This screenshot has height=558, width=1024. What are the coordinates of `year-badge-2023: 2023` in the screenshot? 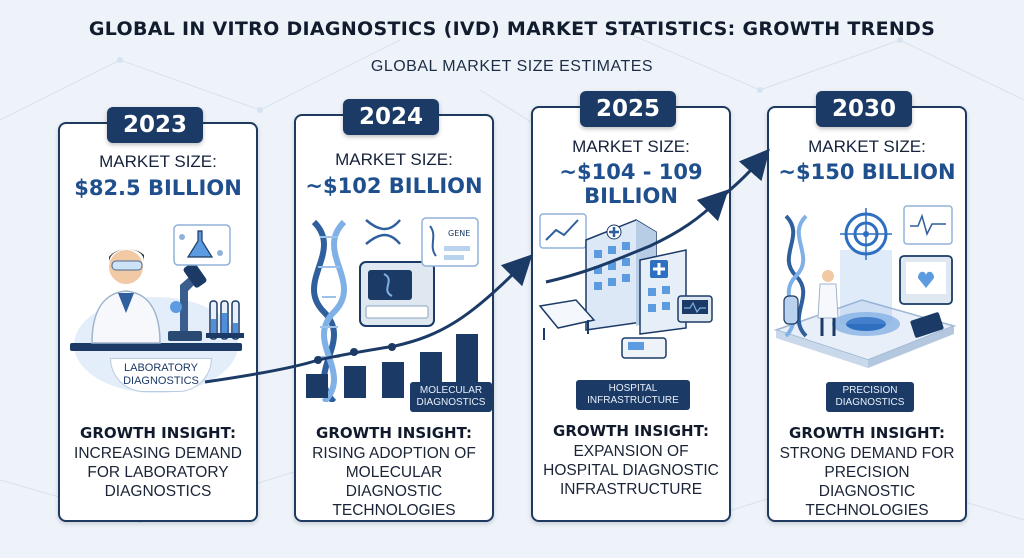 It's located at (155, 125).